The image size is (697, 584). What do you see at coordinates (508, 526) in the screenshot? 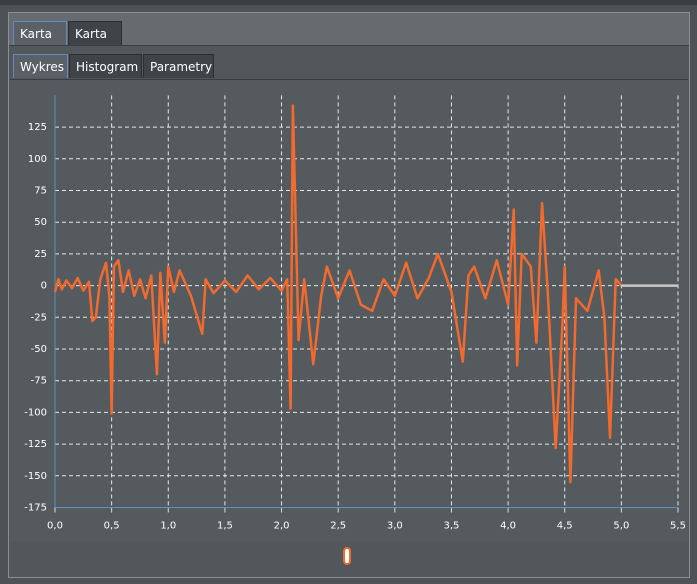
I see `x-tick-label: 4,0` at bounding box center [508, 526].